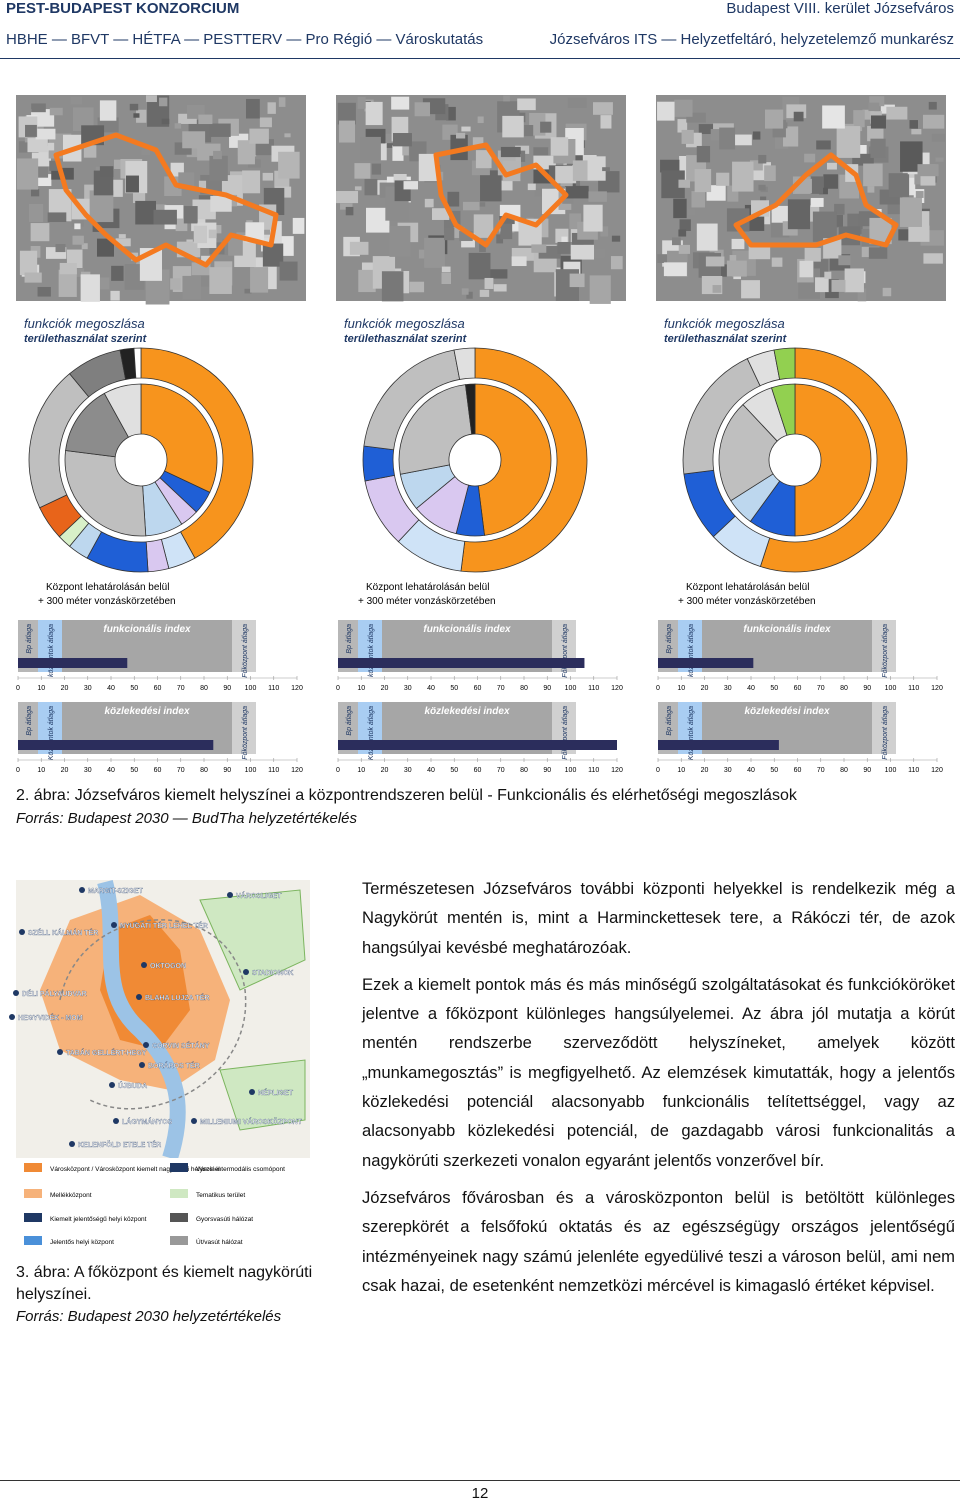 Image resolution: width=960 pixels, height=1504 pixels. I want to click on donut-inner-label: Központ lehatárolásán belül, so click(747, 587).